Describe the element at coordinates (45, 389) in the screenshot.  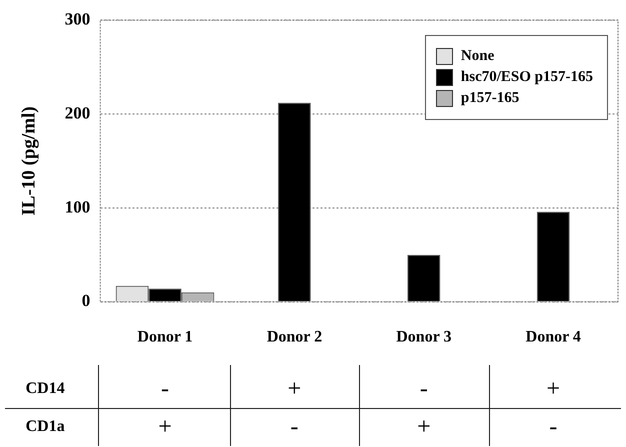
I see `text: CD14` at that location.